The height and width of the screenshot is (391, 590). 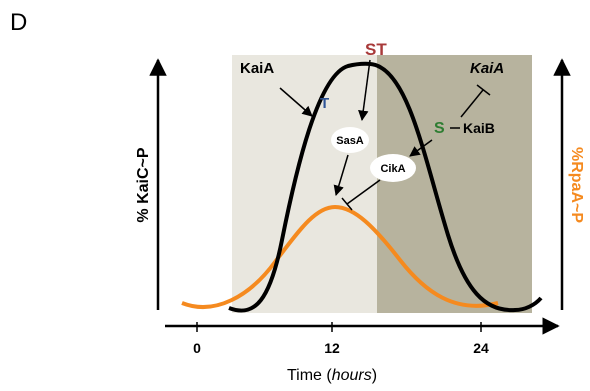 I want to click on st-label: ST, so click(x=376, y=49).